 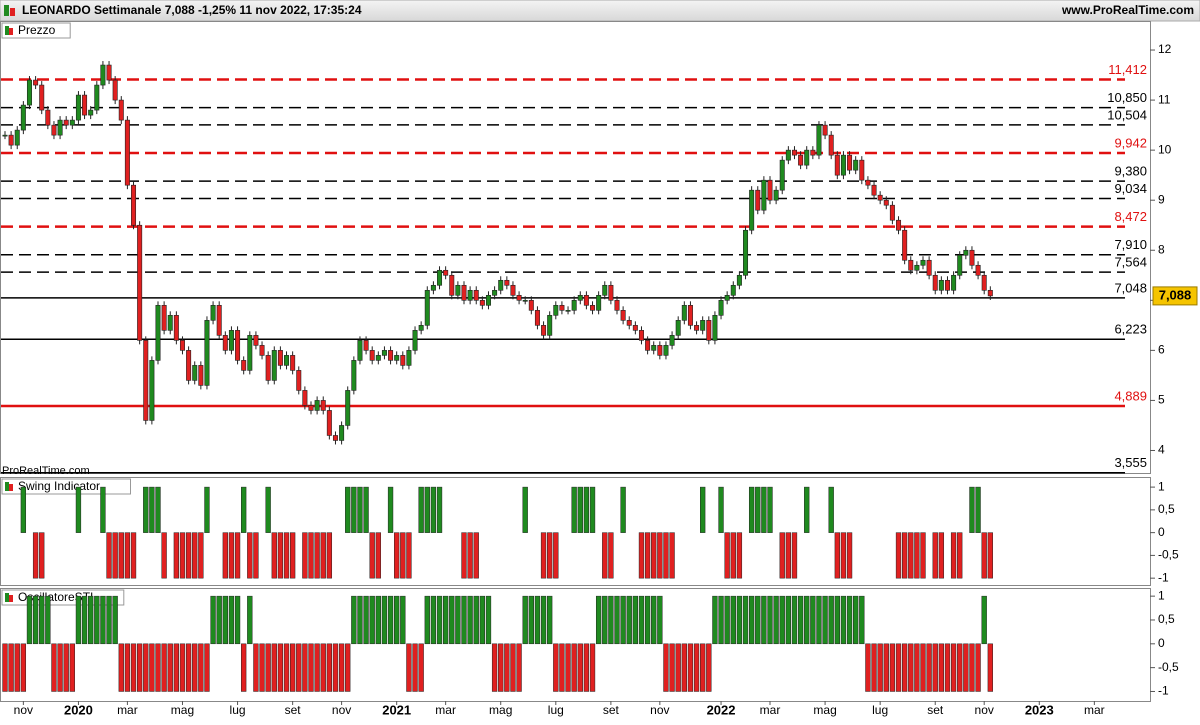 What do you see at coordinates (984, 710) in the screenshot?
I see `x-tick-label: nov` at bounding box center [984, 710].